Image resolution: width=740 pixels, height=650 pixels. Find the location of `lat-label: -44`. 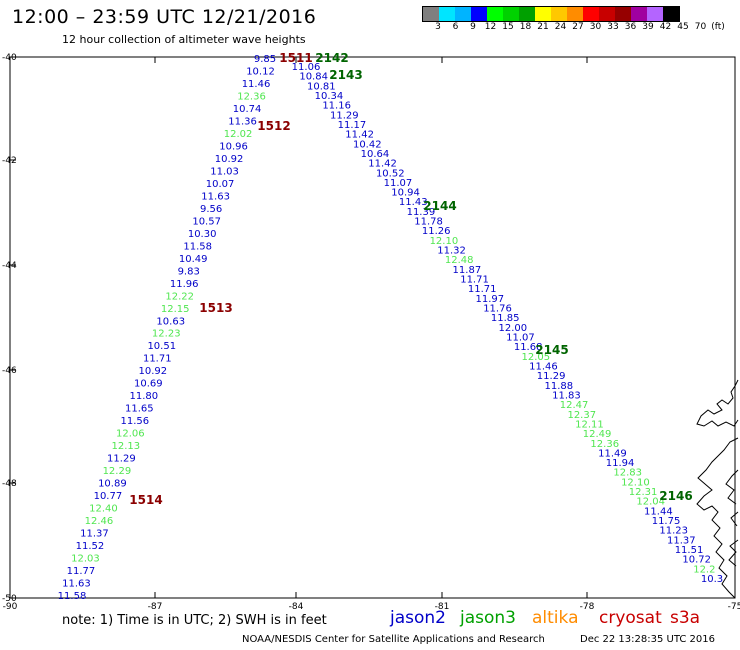

lat-label: -44 is located at coordinates (9, 266).